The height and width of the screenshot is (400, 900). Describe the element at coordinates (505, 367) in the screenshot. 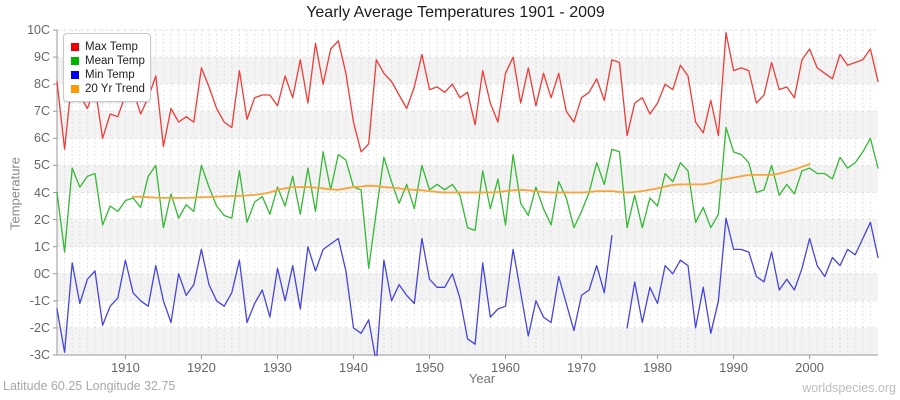

I see `x-tick-label: 1960` at that location.